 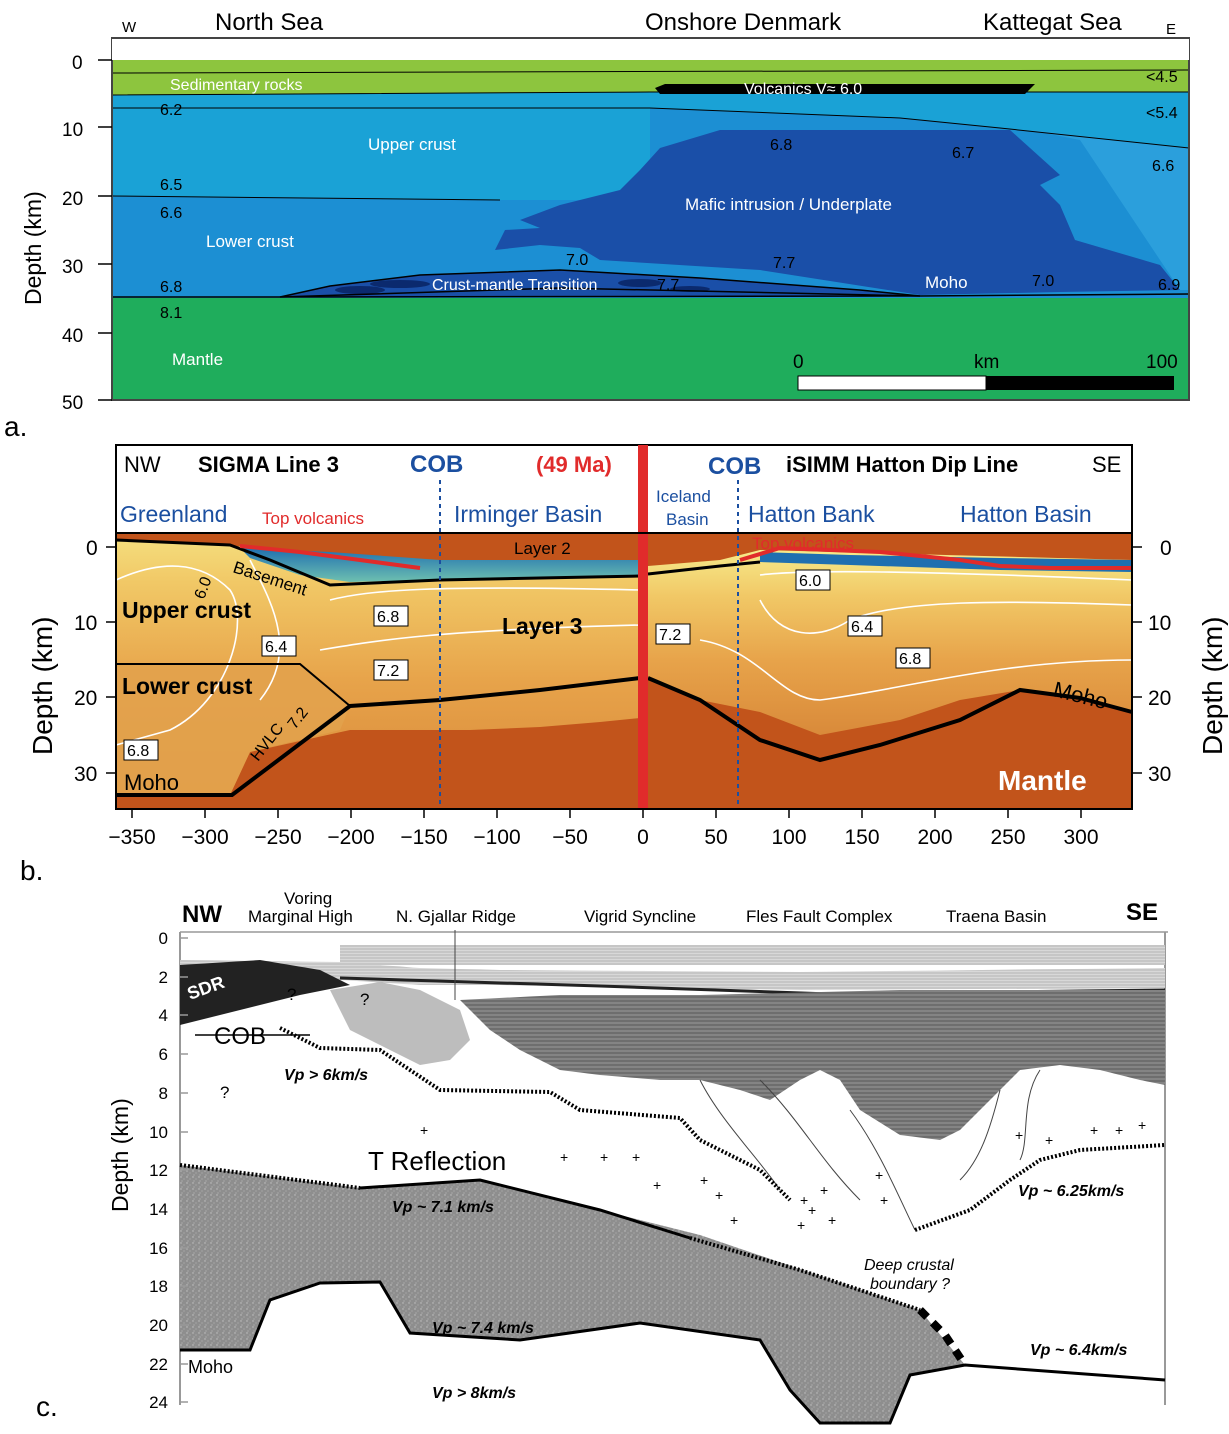 What do you see at coordinates (845, 89) in the screenshot?
I see `panel-a-volcanics` at bounding box center [845, 89].